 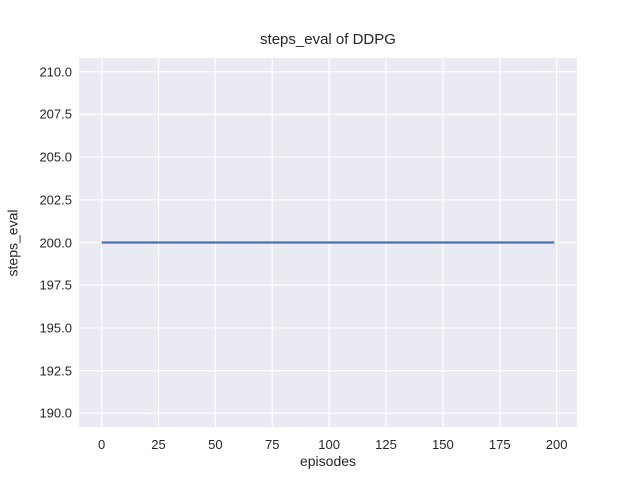 I want to click on x-tick-label: 50, so click(x=215, y=444).